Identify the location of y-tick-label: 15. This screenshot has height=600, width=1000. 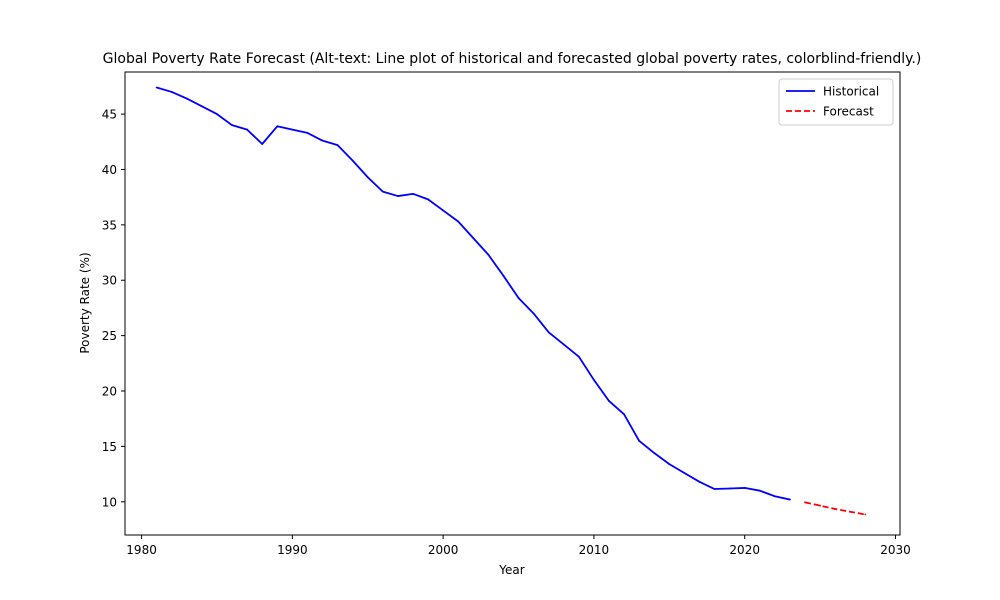
(109, 447).